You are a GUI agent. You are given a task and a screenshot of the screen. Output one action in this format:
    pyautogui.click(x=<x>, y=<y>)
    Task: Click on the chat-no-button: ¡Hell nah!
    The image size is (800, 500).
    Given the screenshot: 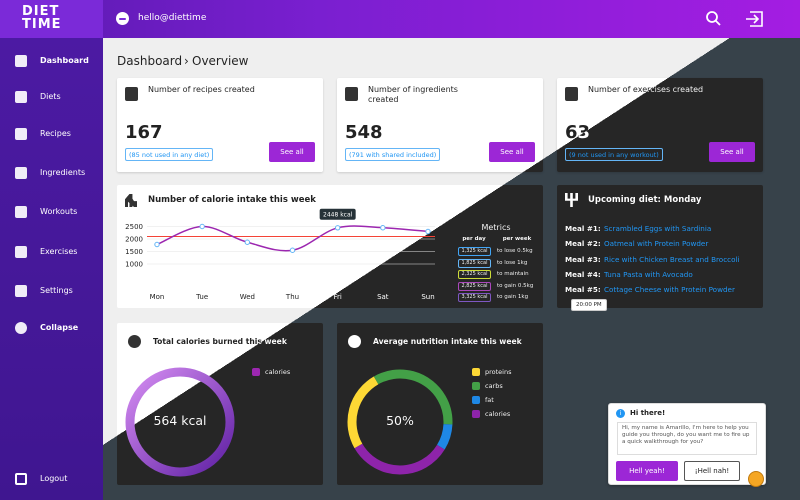 What is the action you would take?
    pyautogui.click(x=712, y=471)
    